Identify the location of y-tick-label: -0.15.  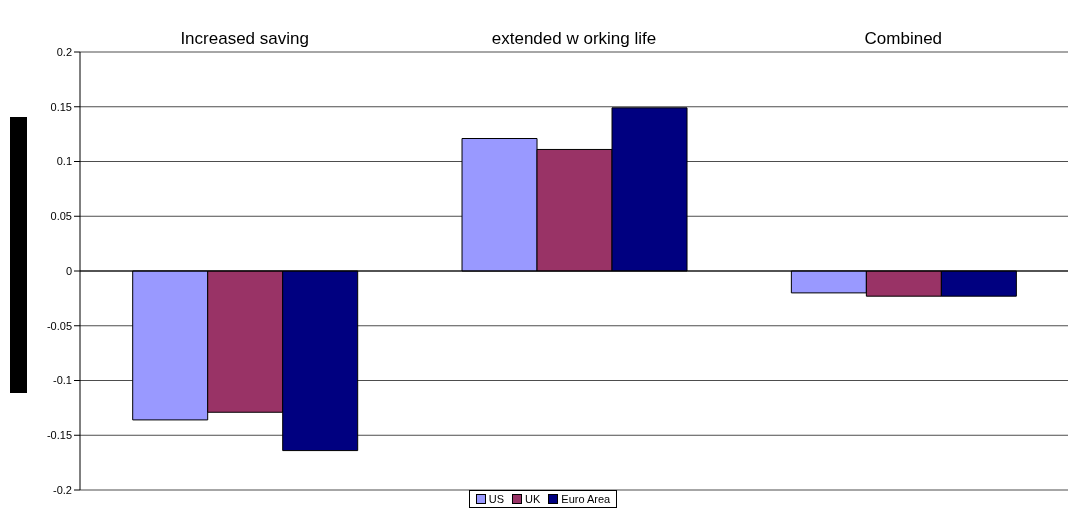
(59, 435).